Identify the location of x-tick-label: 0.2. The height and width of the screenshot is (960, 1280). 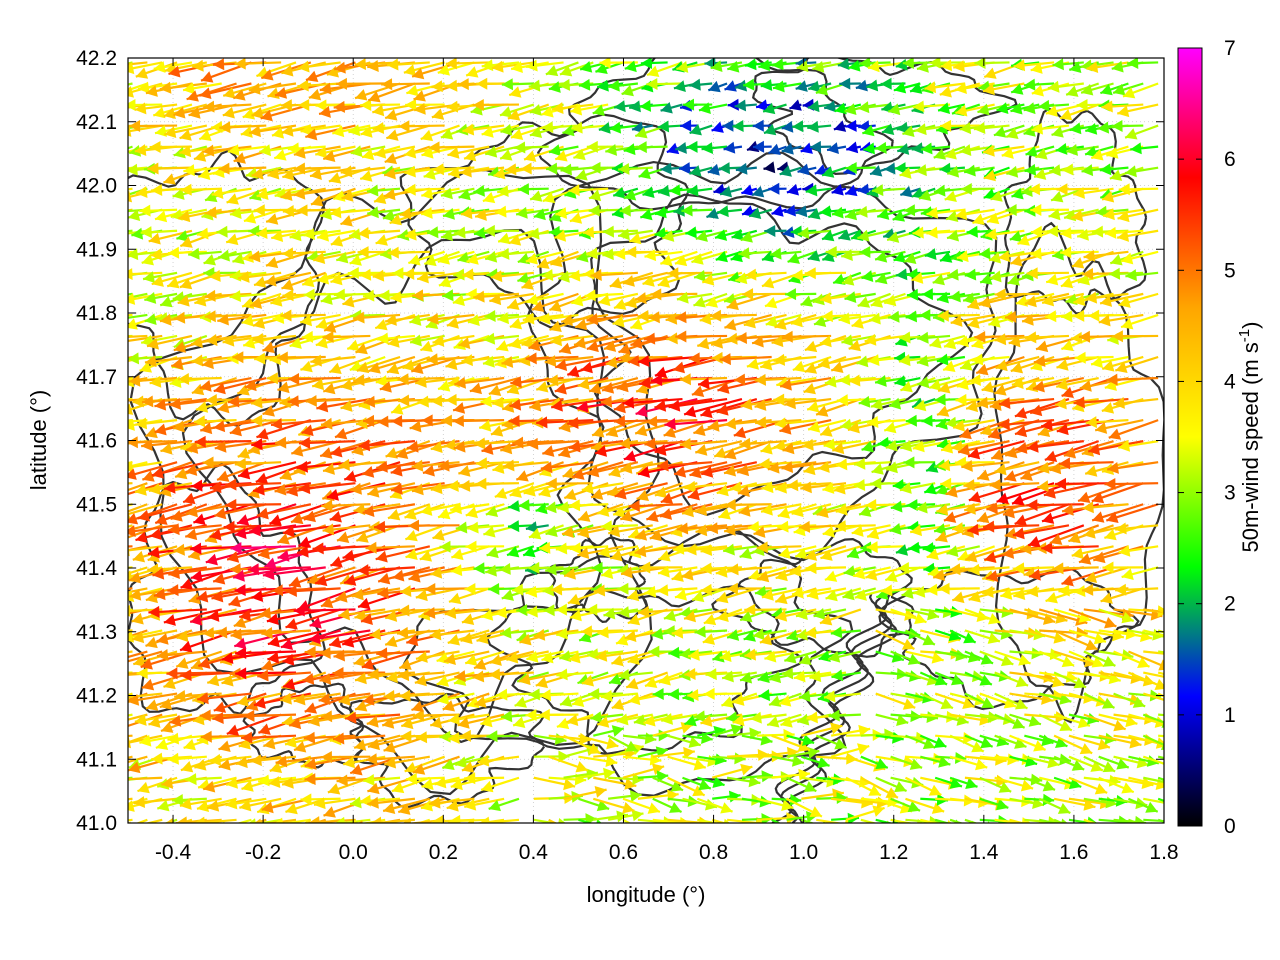
(443, 852).